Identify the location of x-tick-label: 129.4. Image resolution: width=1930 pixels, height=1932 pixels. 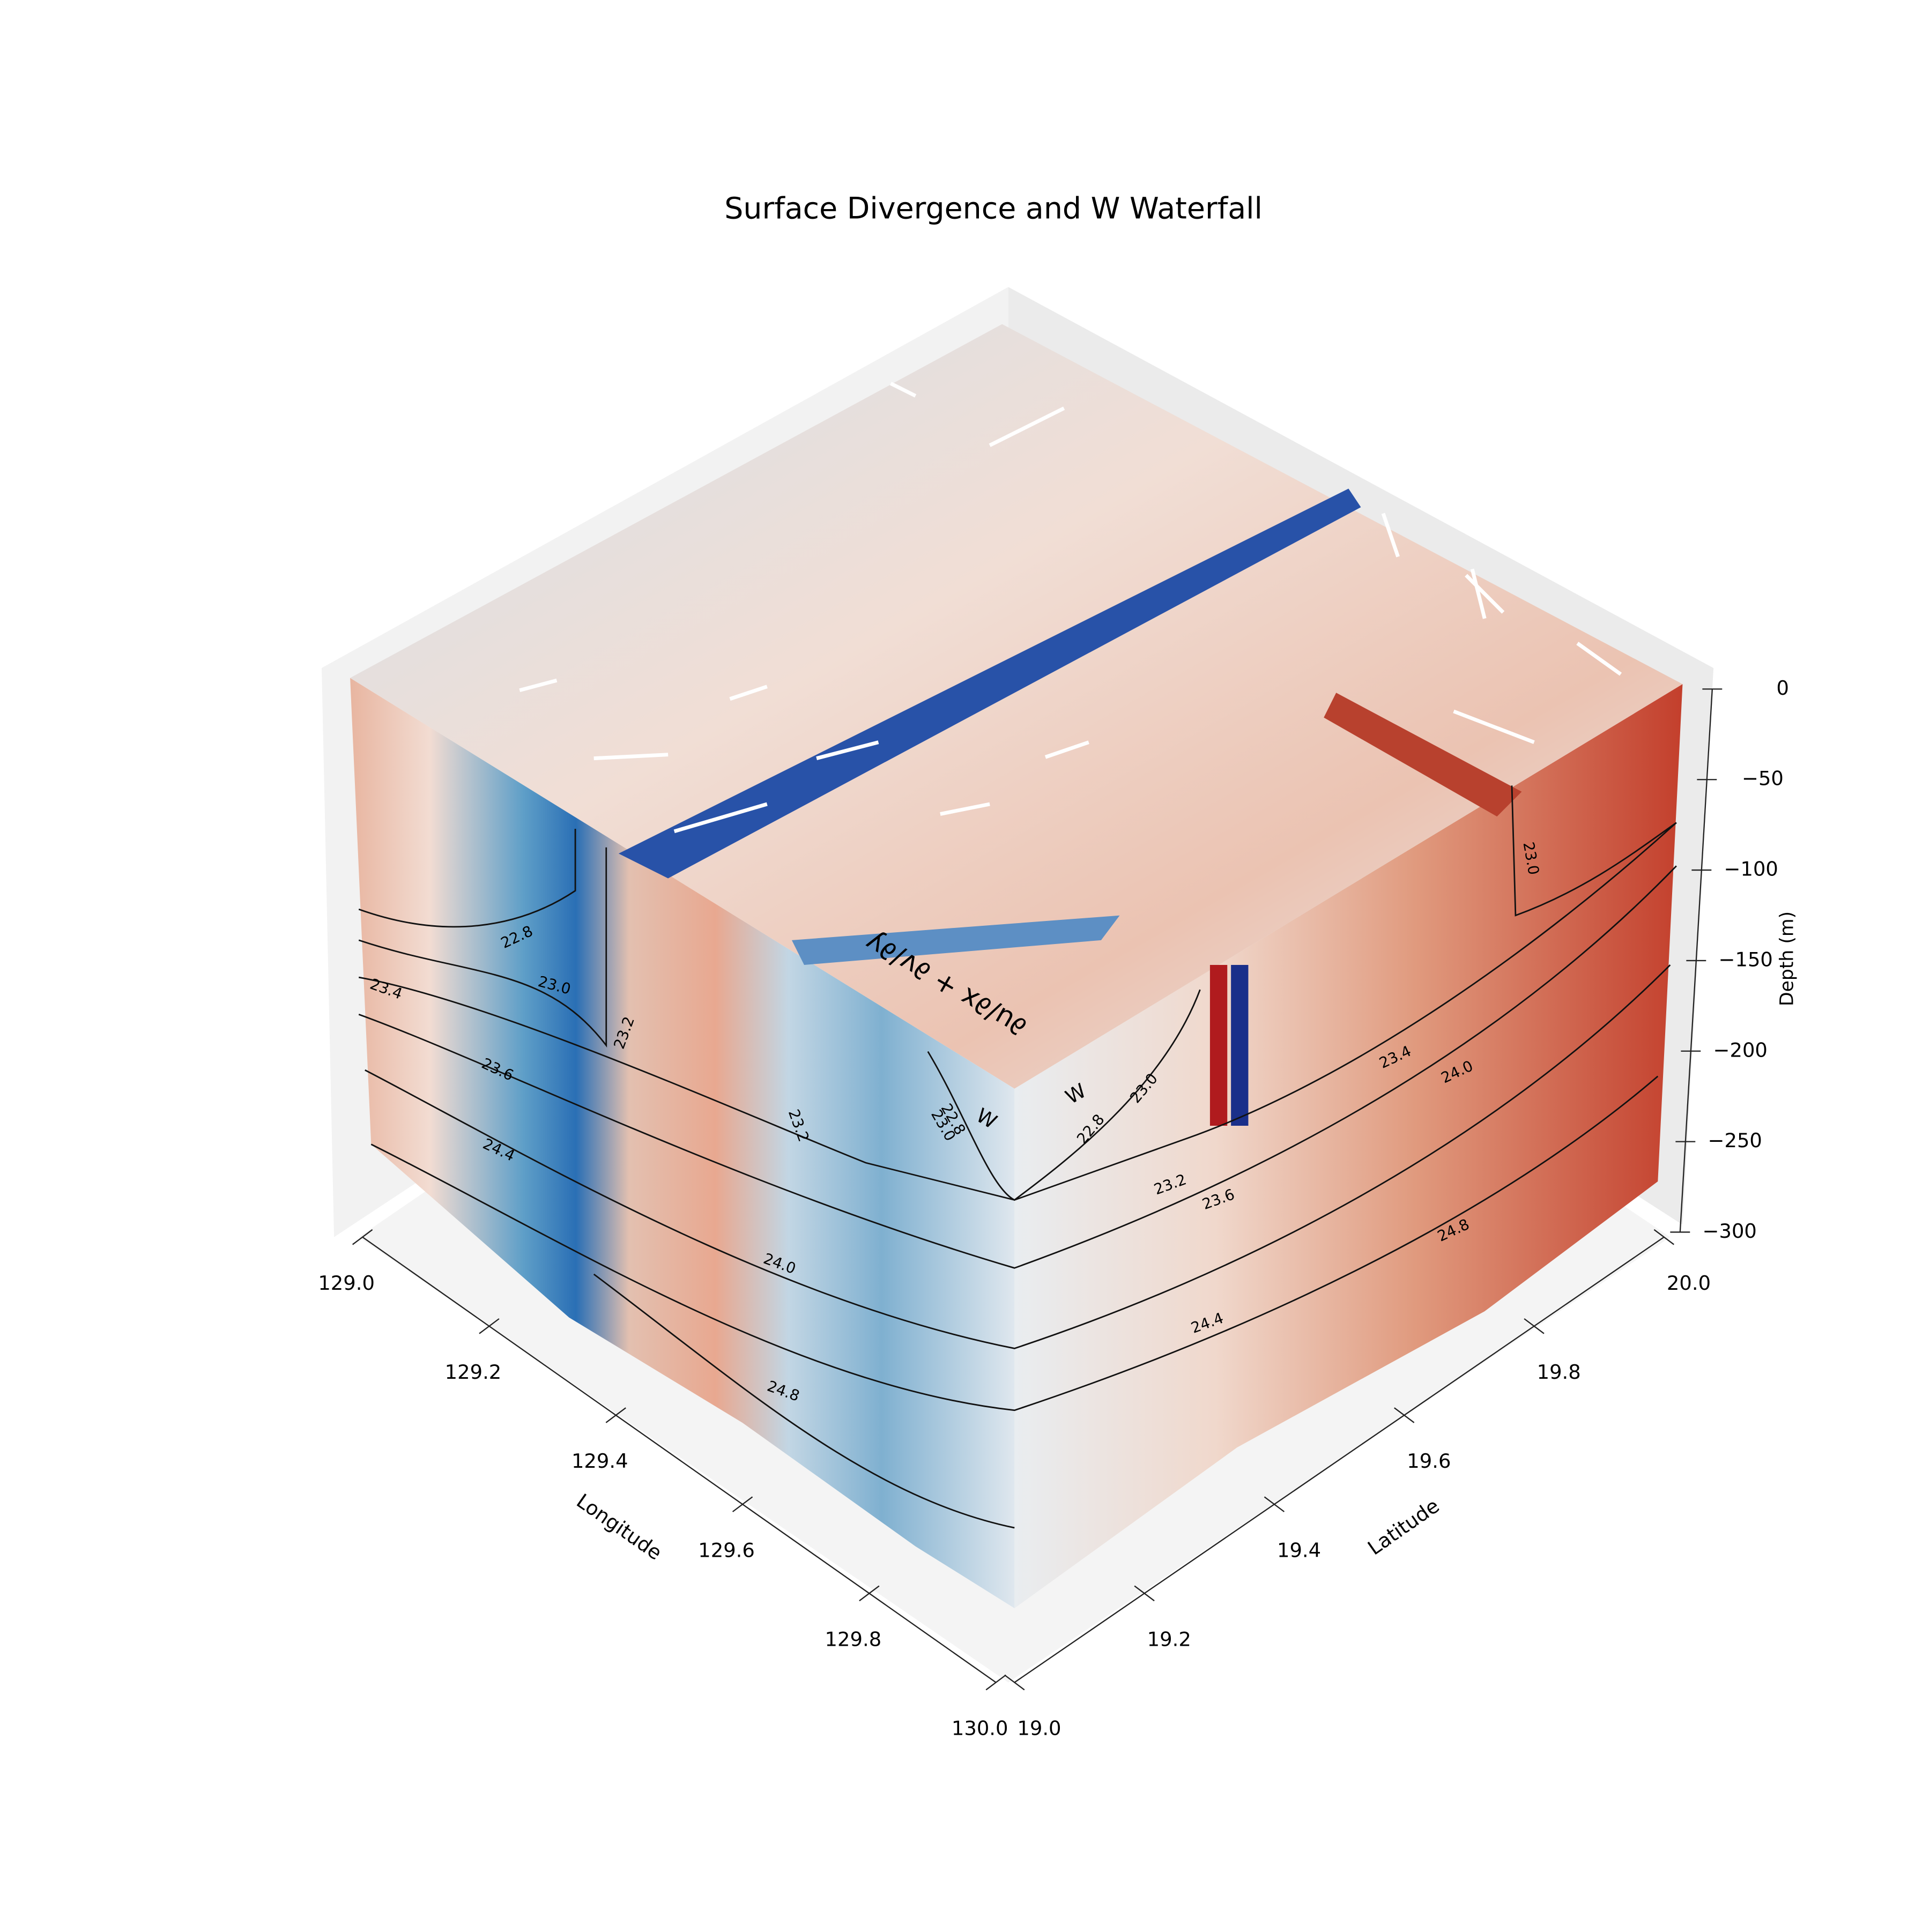
(599, 1461).